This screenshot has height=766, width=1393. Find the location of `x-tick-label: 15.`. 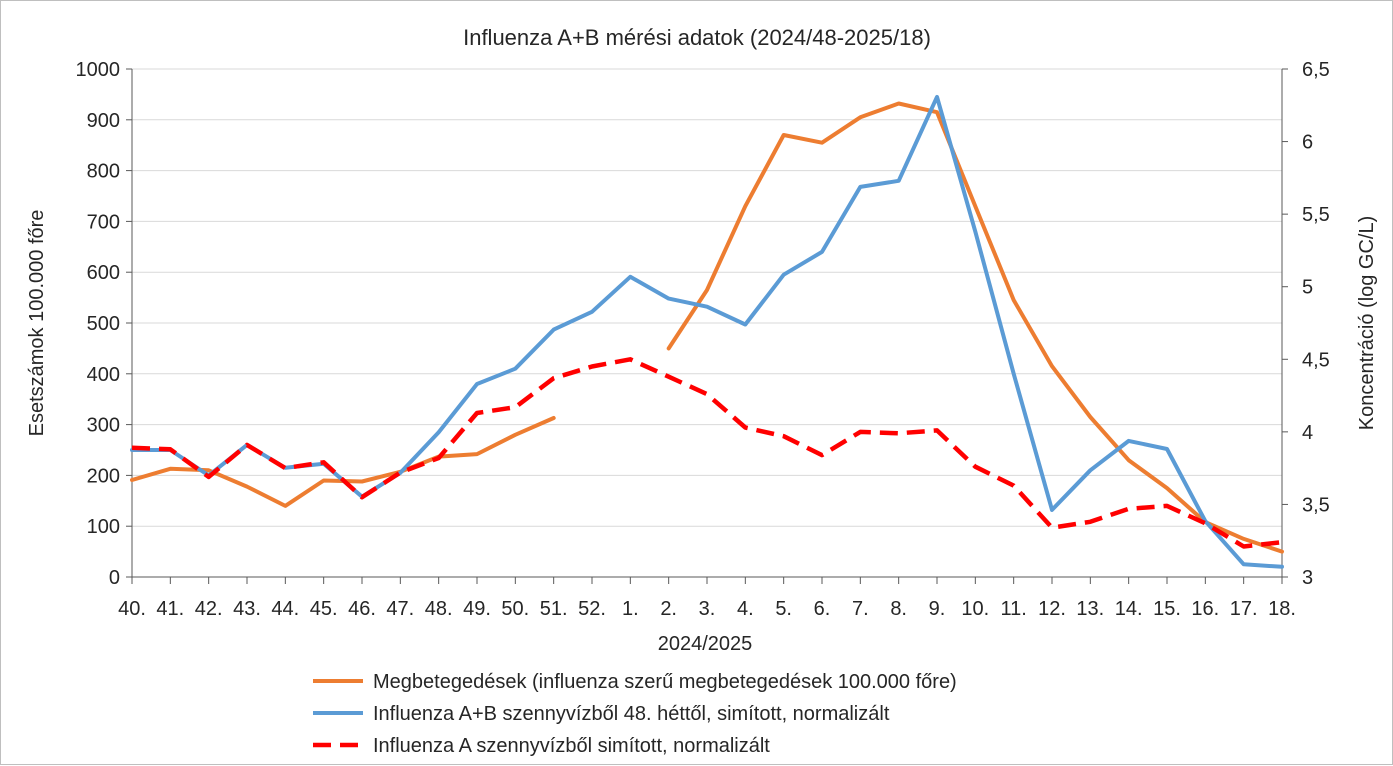

x-tick-label: 15. is located at coordinates (1167, 609).